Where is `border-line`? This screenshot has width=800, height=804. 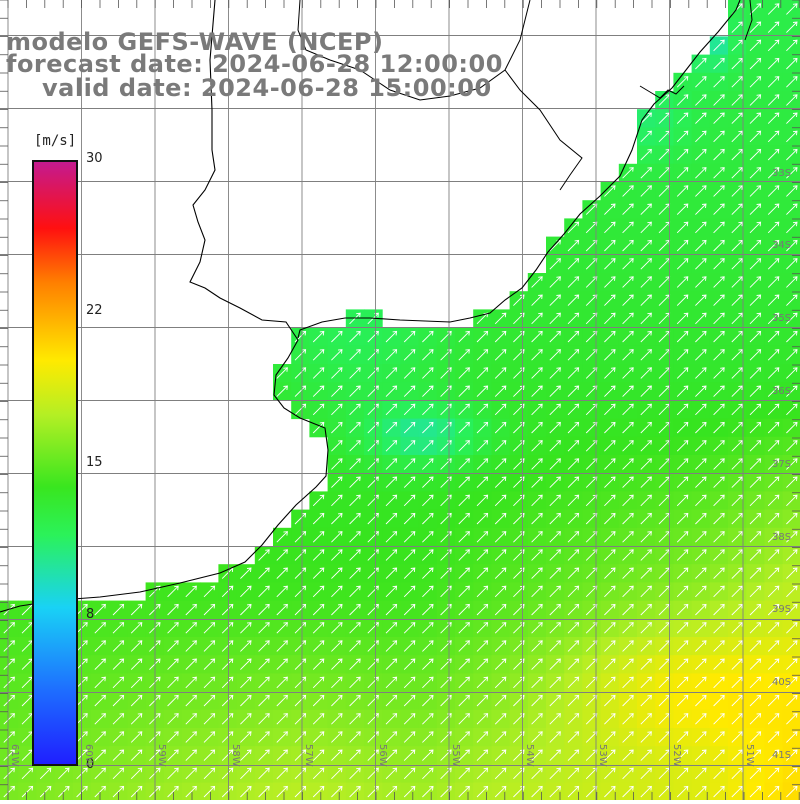
border-line is located at coordinates (414, 50).